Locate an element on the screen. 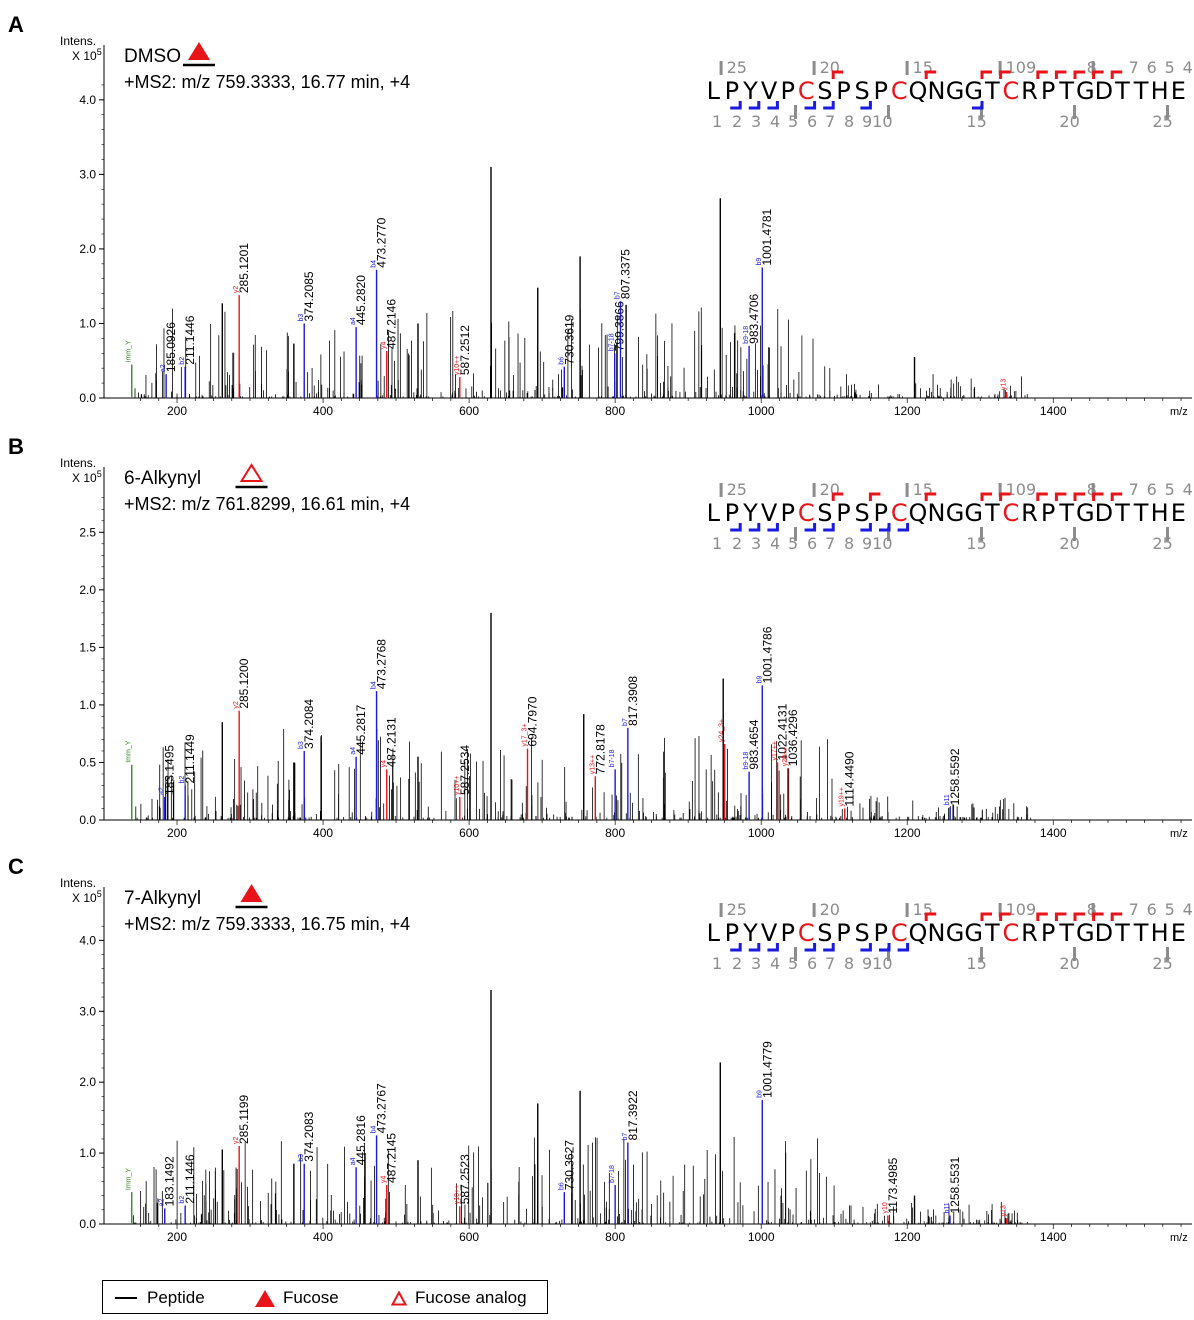  y-ion-number: 6 is located at coordinates (1152, 67).